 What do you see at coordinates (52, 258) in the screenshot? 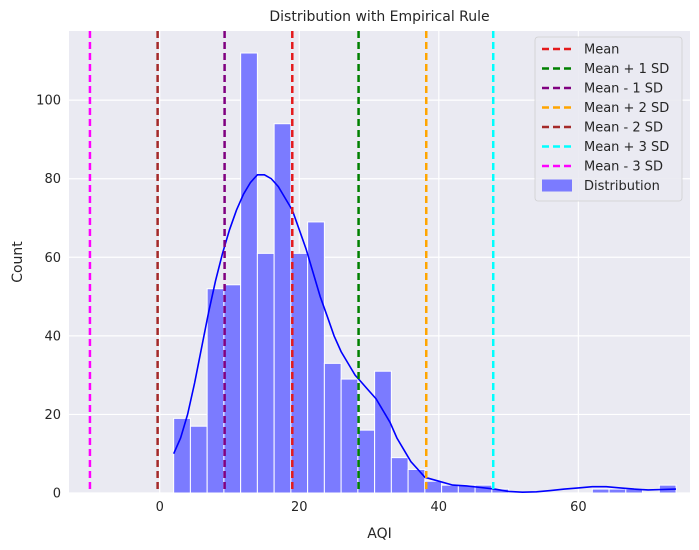
I see `y-tick-label-3: 60` at bounding box center [52, 258].